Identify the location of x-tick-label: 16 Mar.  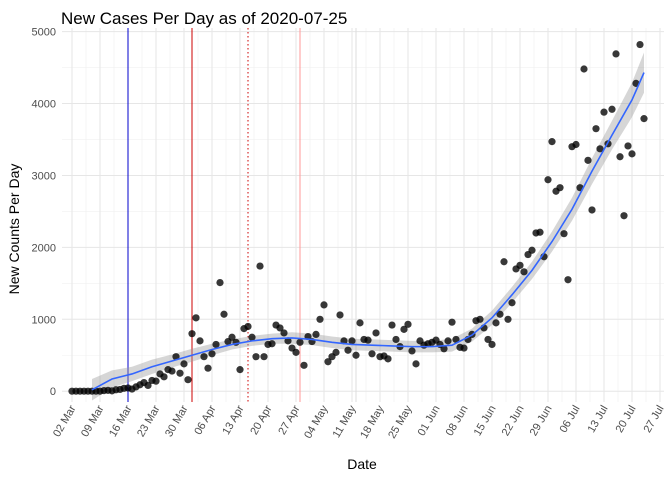
(121, 421).